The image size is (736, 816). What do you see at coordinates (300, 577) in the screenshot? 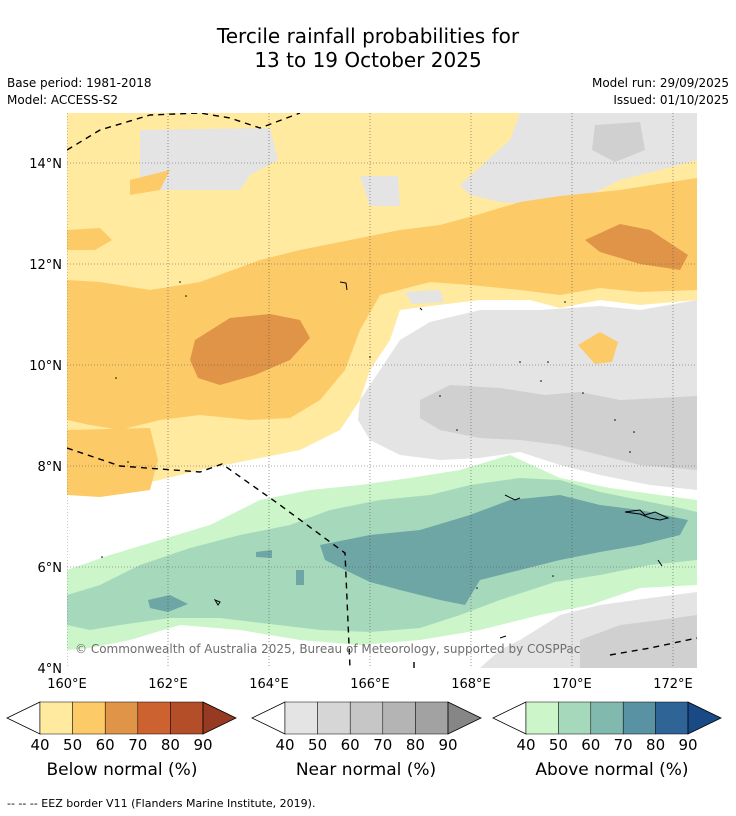
I see `above-normal-60-dot-patch` at bounding box center [300, 577].